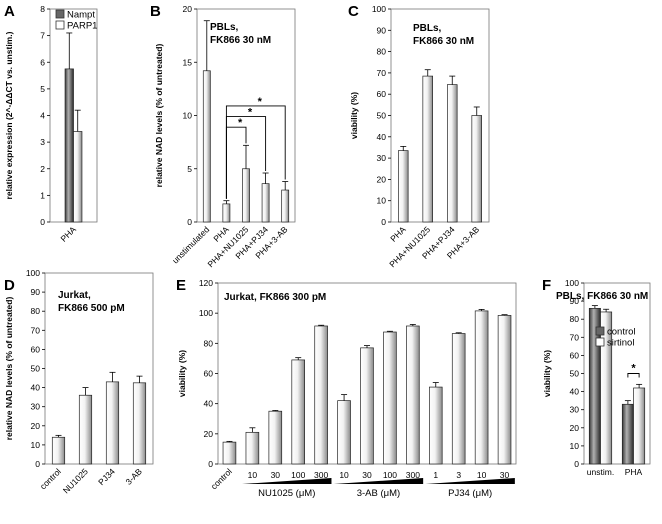  I want to click on y-tick-label: 1, so click(42, 195).